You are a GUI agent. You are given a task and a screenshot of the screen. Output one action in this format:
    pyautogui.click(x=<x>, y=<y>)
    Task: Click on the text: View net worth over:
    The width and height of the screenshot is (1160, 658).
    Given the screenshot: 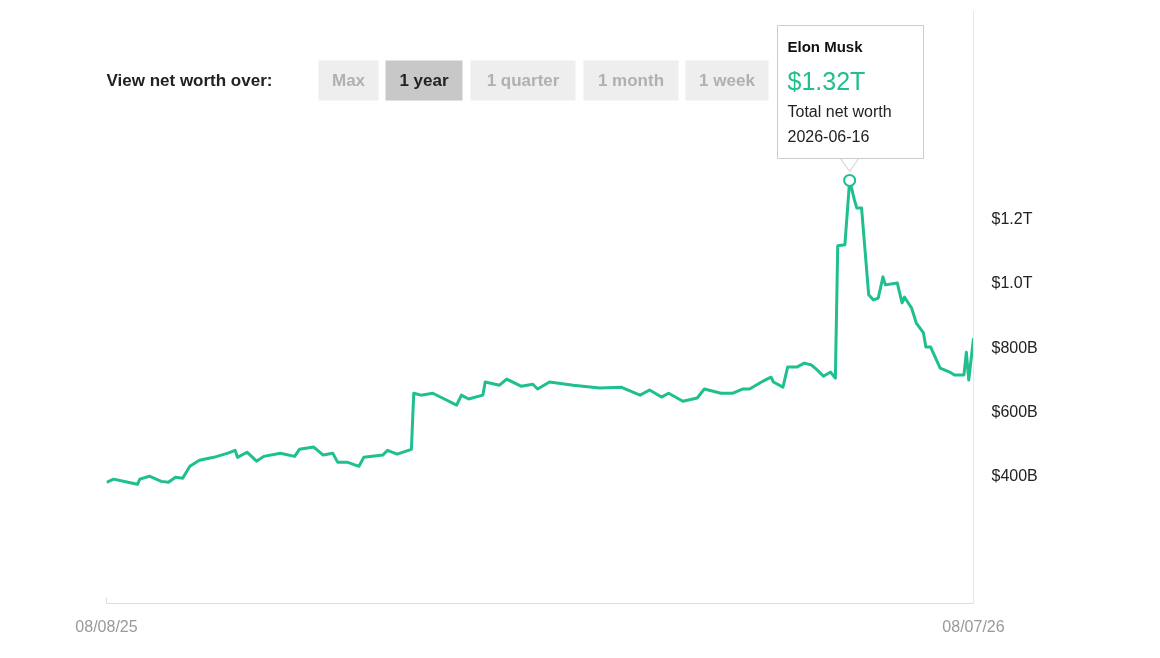 What is the action you would take?
    pyautogui.click(x=189, y=80)
    